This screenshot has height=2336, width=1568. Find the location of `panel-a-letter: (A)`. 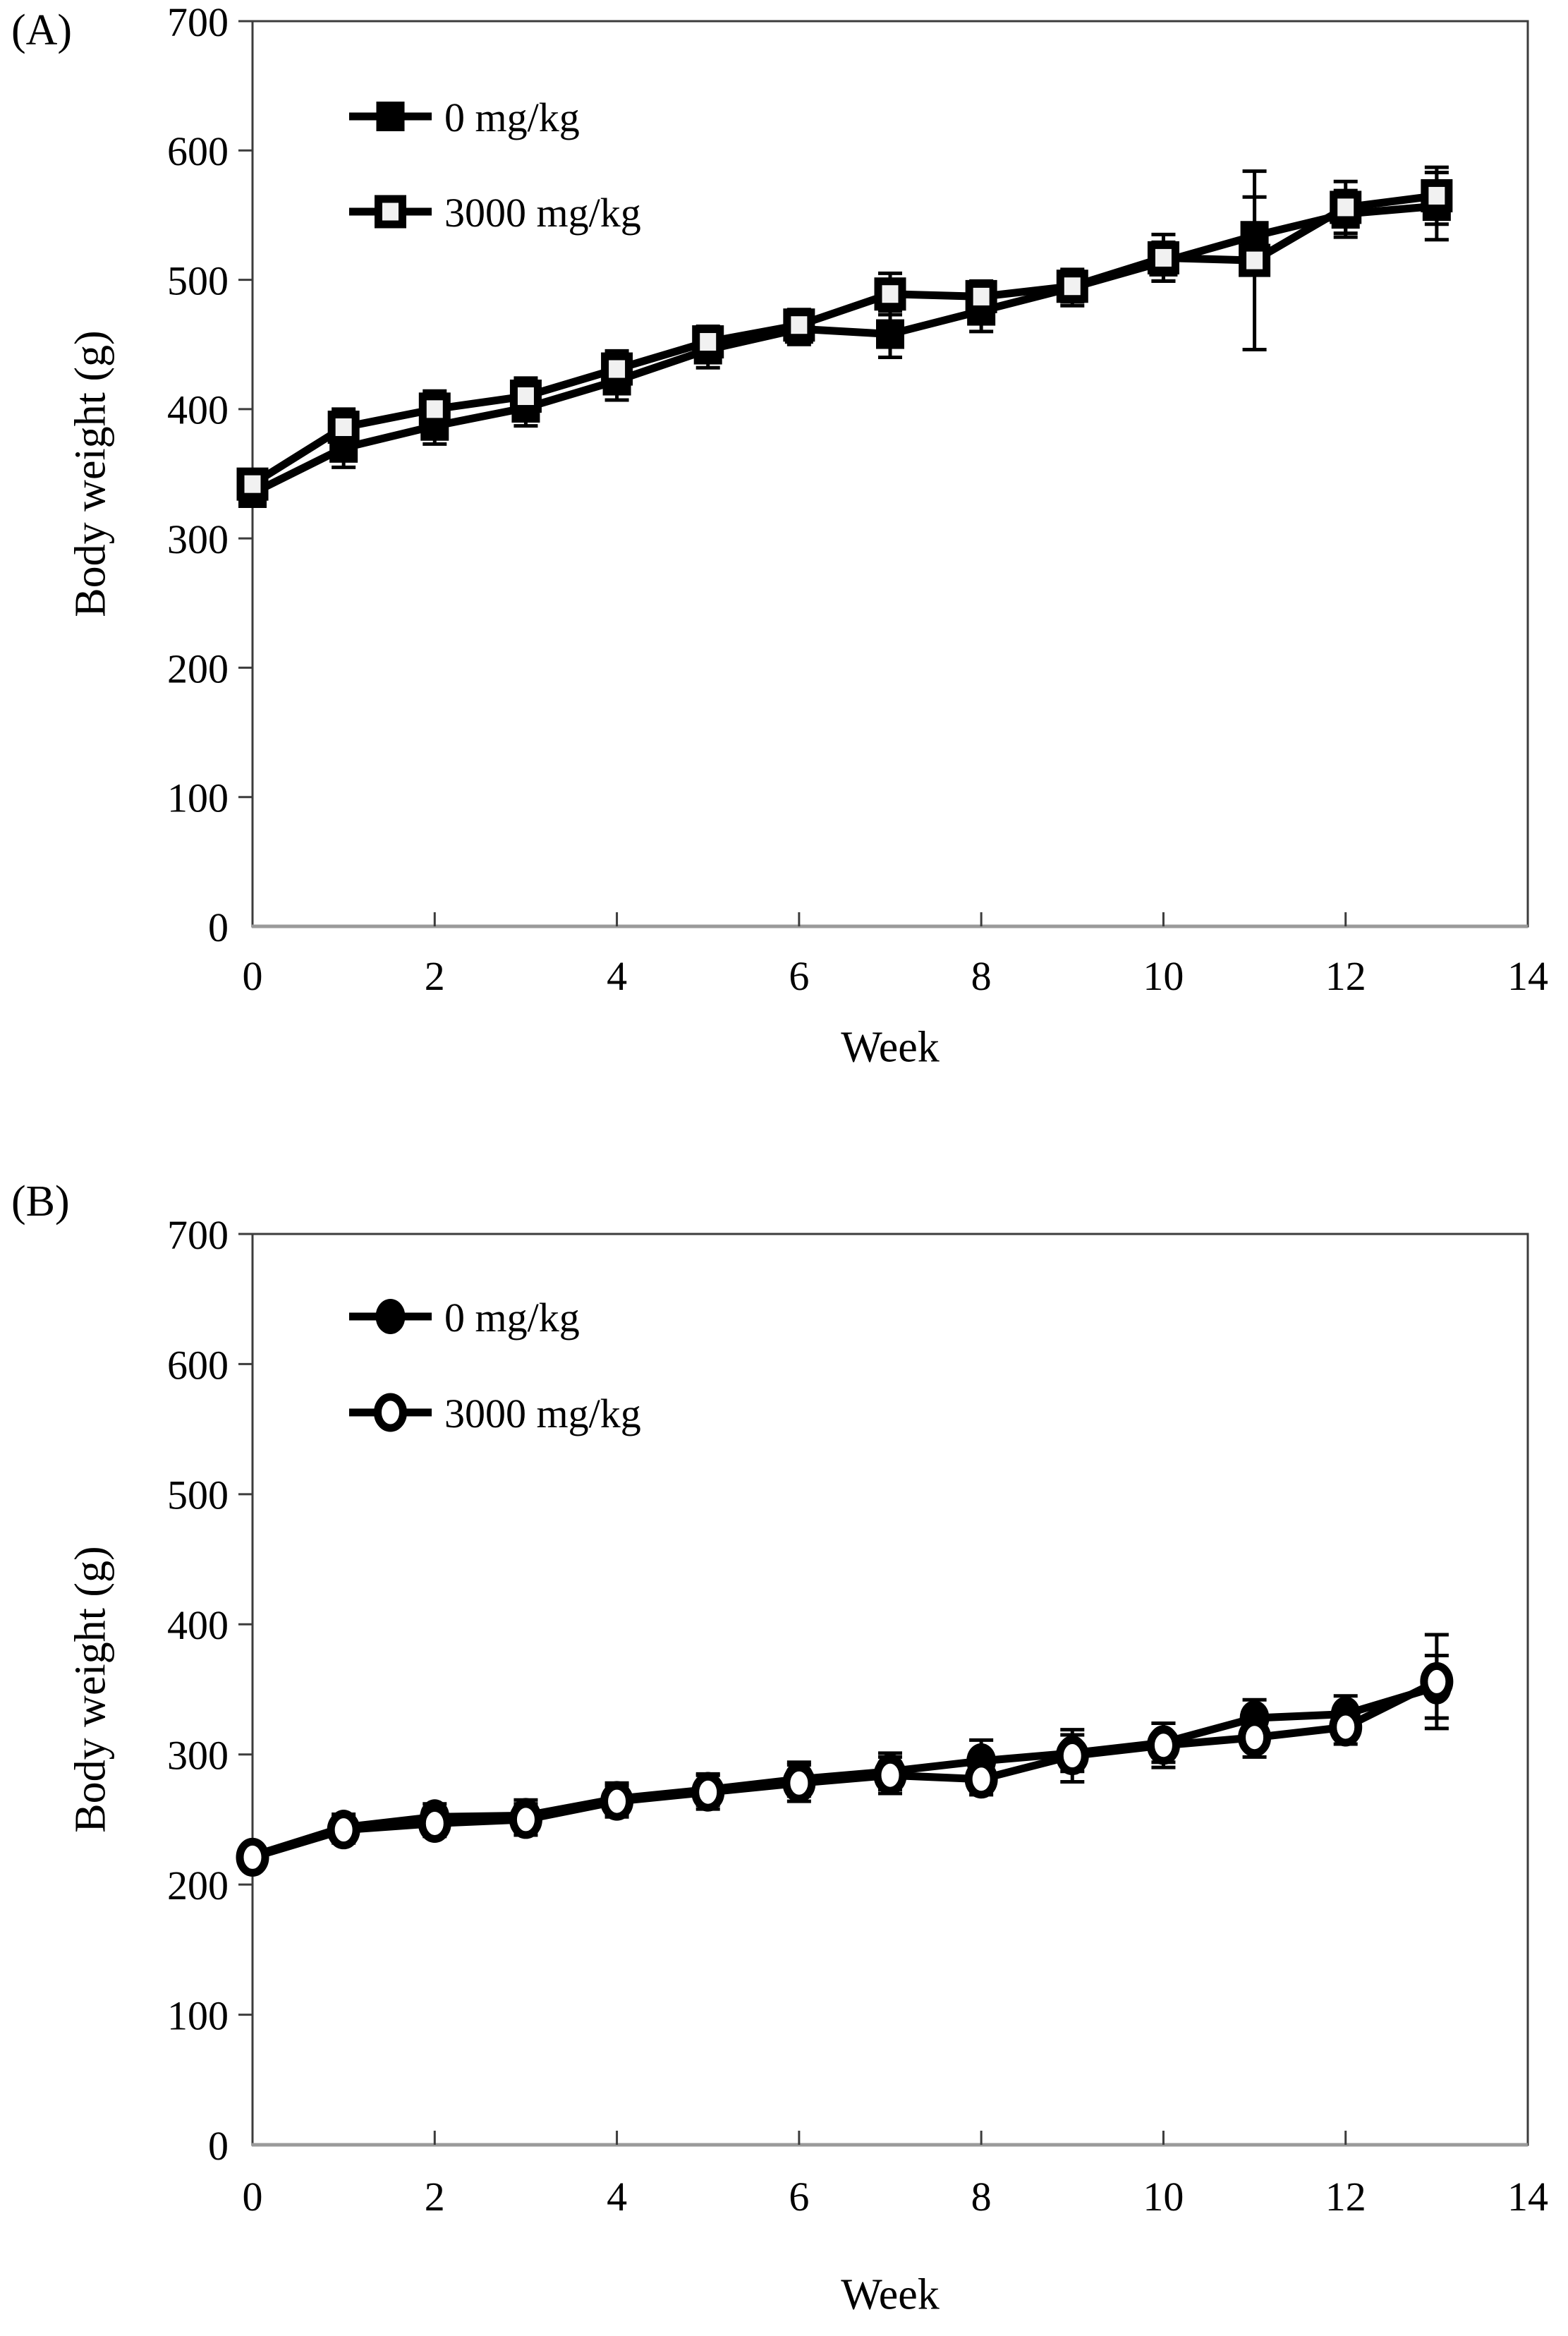

panel-a-letter: (A) is located at coordinates (42, 30).